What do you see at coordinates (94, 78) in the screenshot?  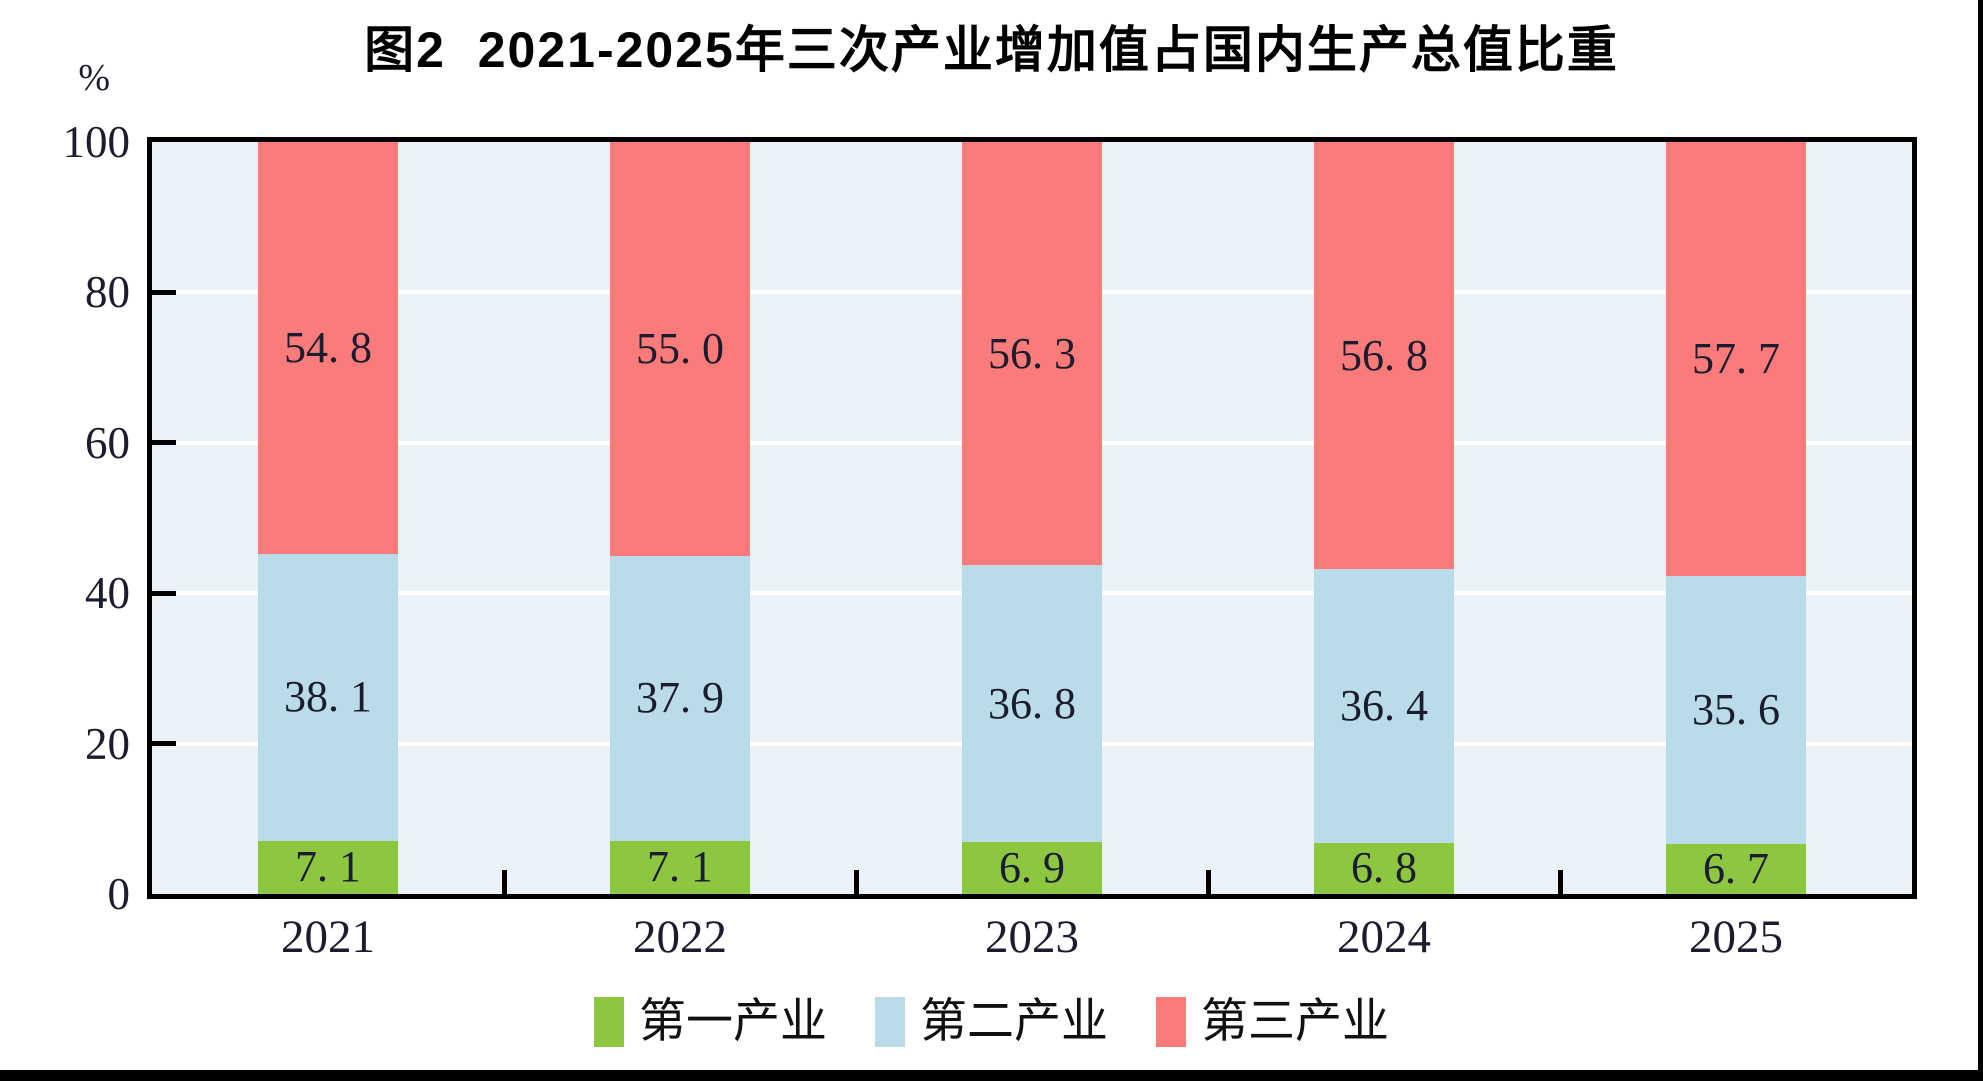 I see `y-axis-unit-label: %` at bounding box center [94, 78].